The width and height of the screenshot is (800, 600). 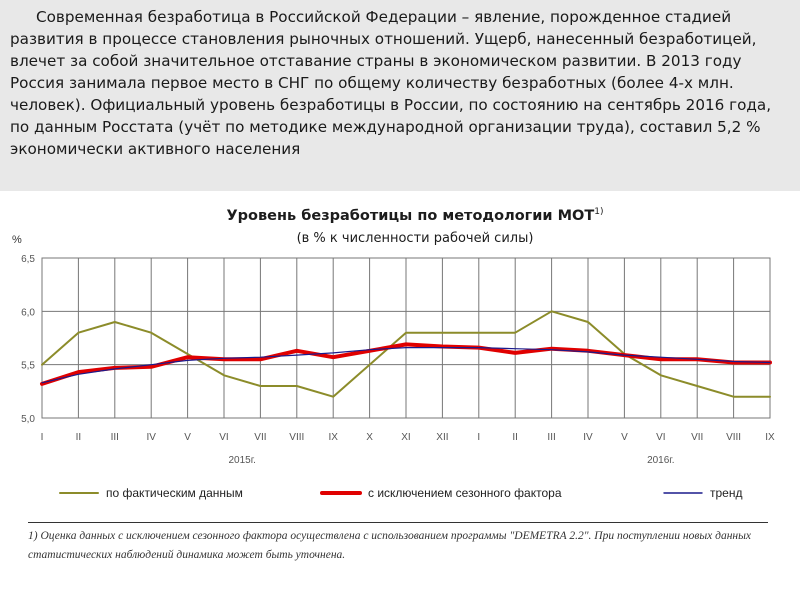 What do you see at coordinates (17, 240) in the screenshot?
I see `y-axis-unit: %` at bounding box center [17, 240].